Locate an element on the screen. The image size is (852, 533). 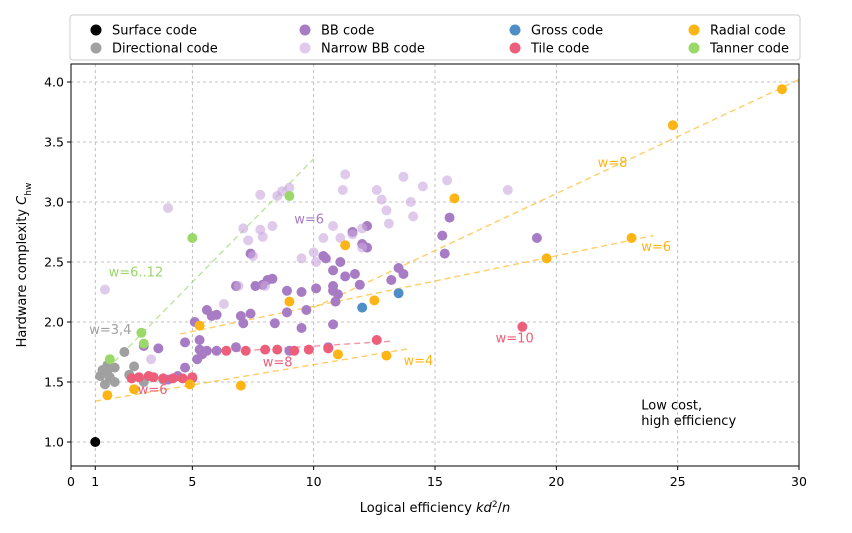
legend-label: Narrow BB code is located at coordinates (373, 49).